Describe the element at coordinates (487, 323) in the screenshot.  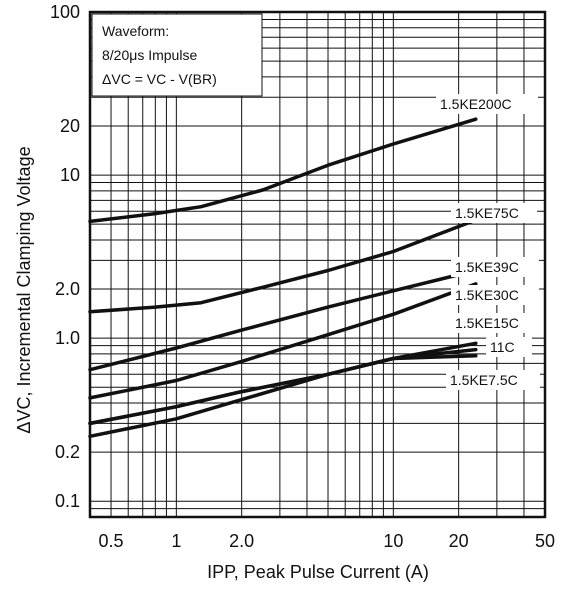
I see `series-label: 1.5KE15C` at that location.